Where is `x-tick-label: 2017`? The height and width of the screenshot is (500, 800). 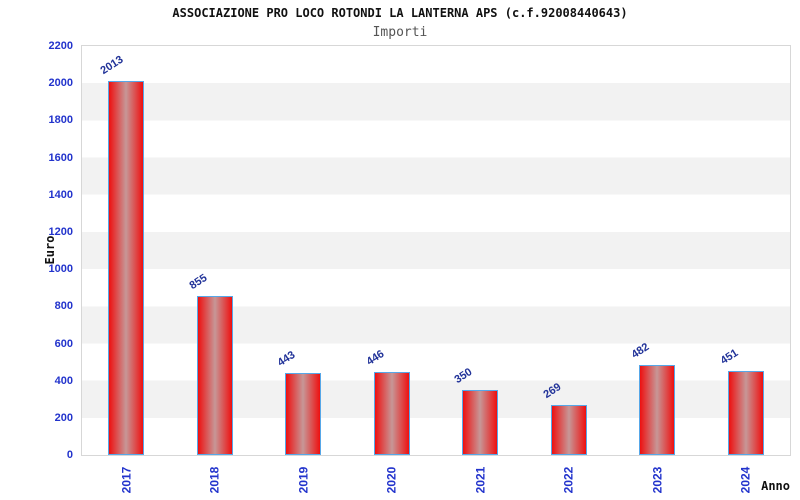
x-tick-label: 2017 is located at coordinates (126, 480).